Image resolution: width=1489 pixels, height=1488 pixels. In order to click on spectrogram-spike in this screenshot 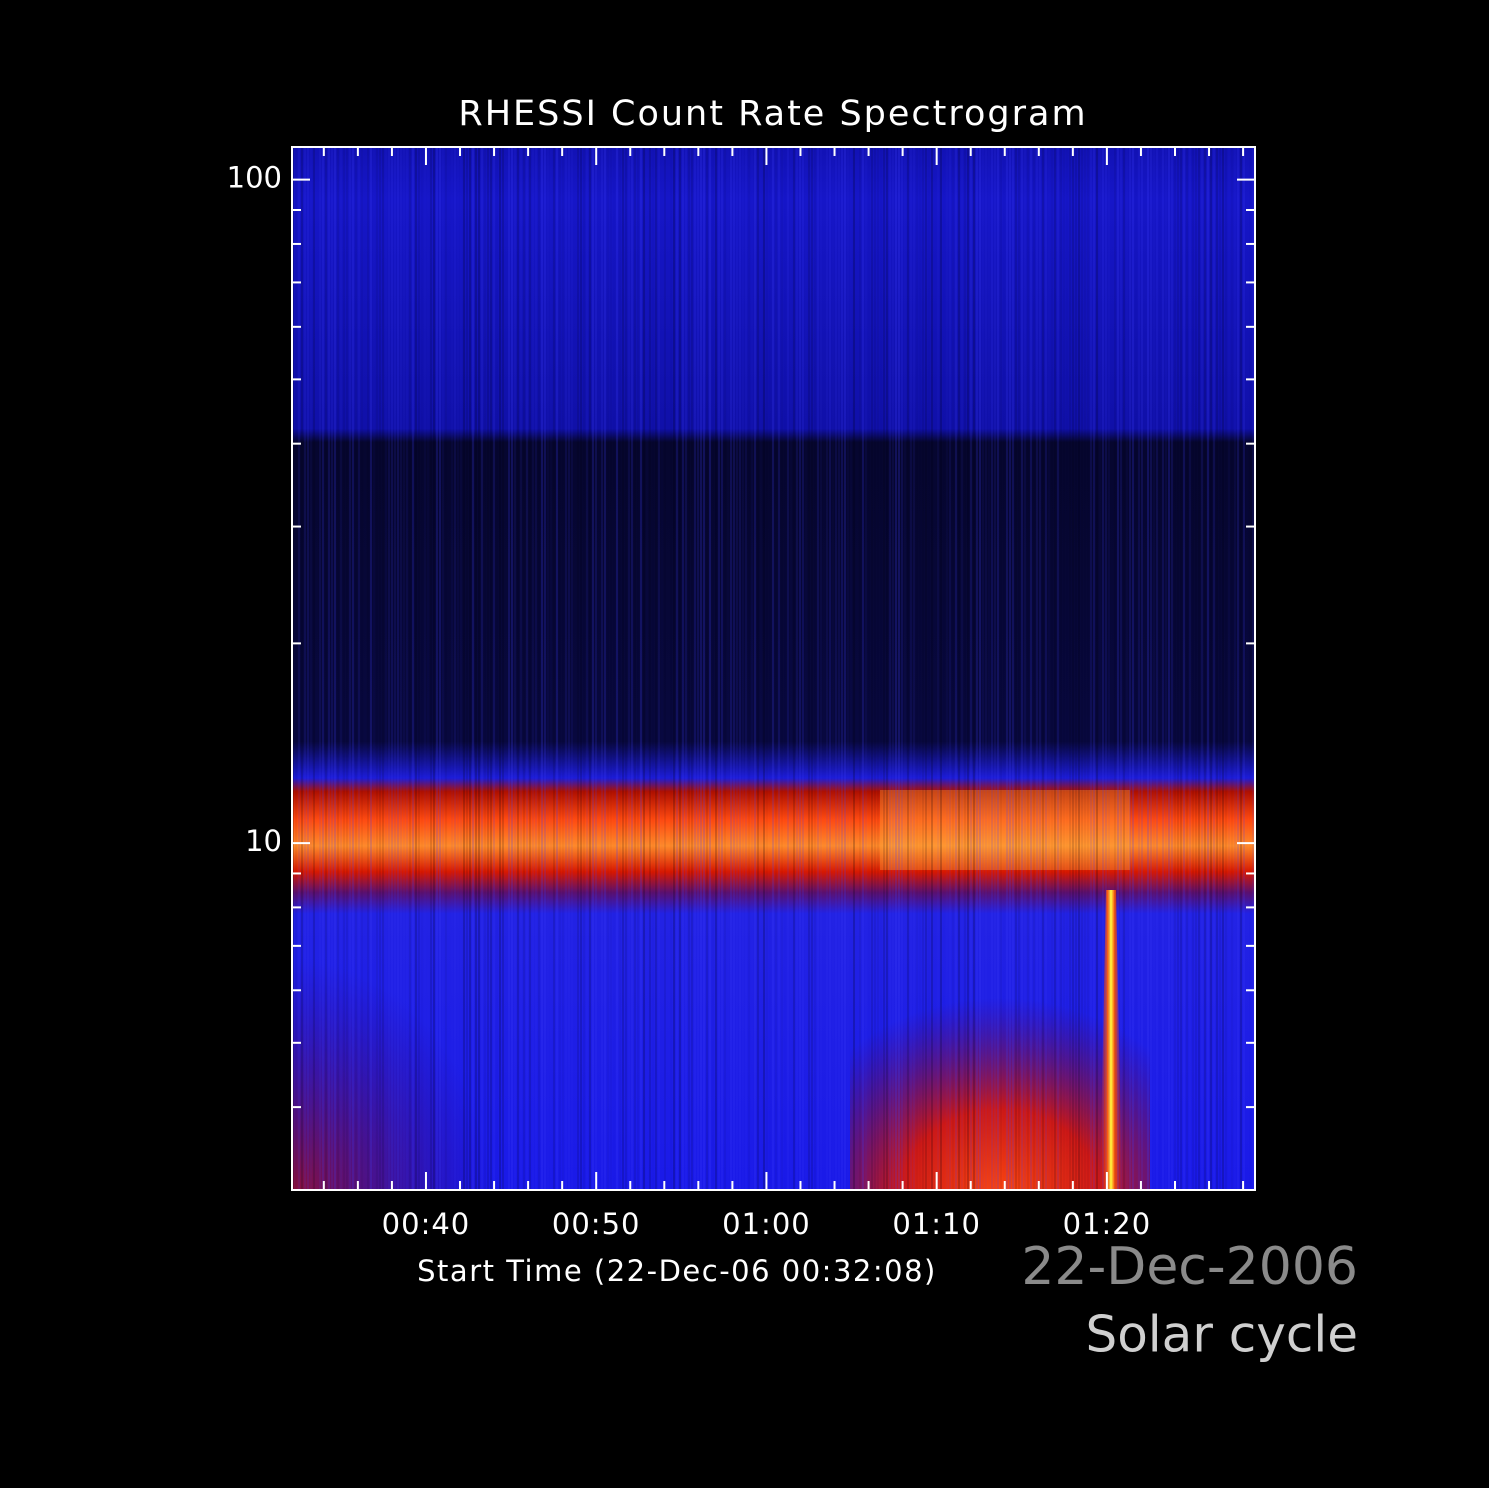, I will do `click(1111, 1040)`.